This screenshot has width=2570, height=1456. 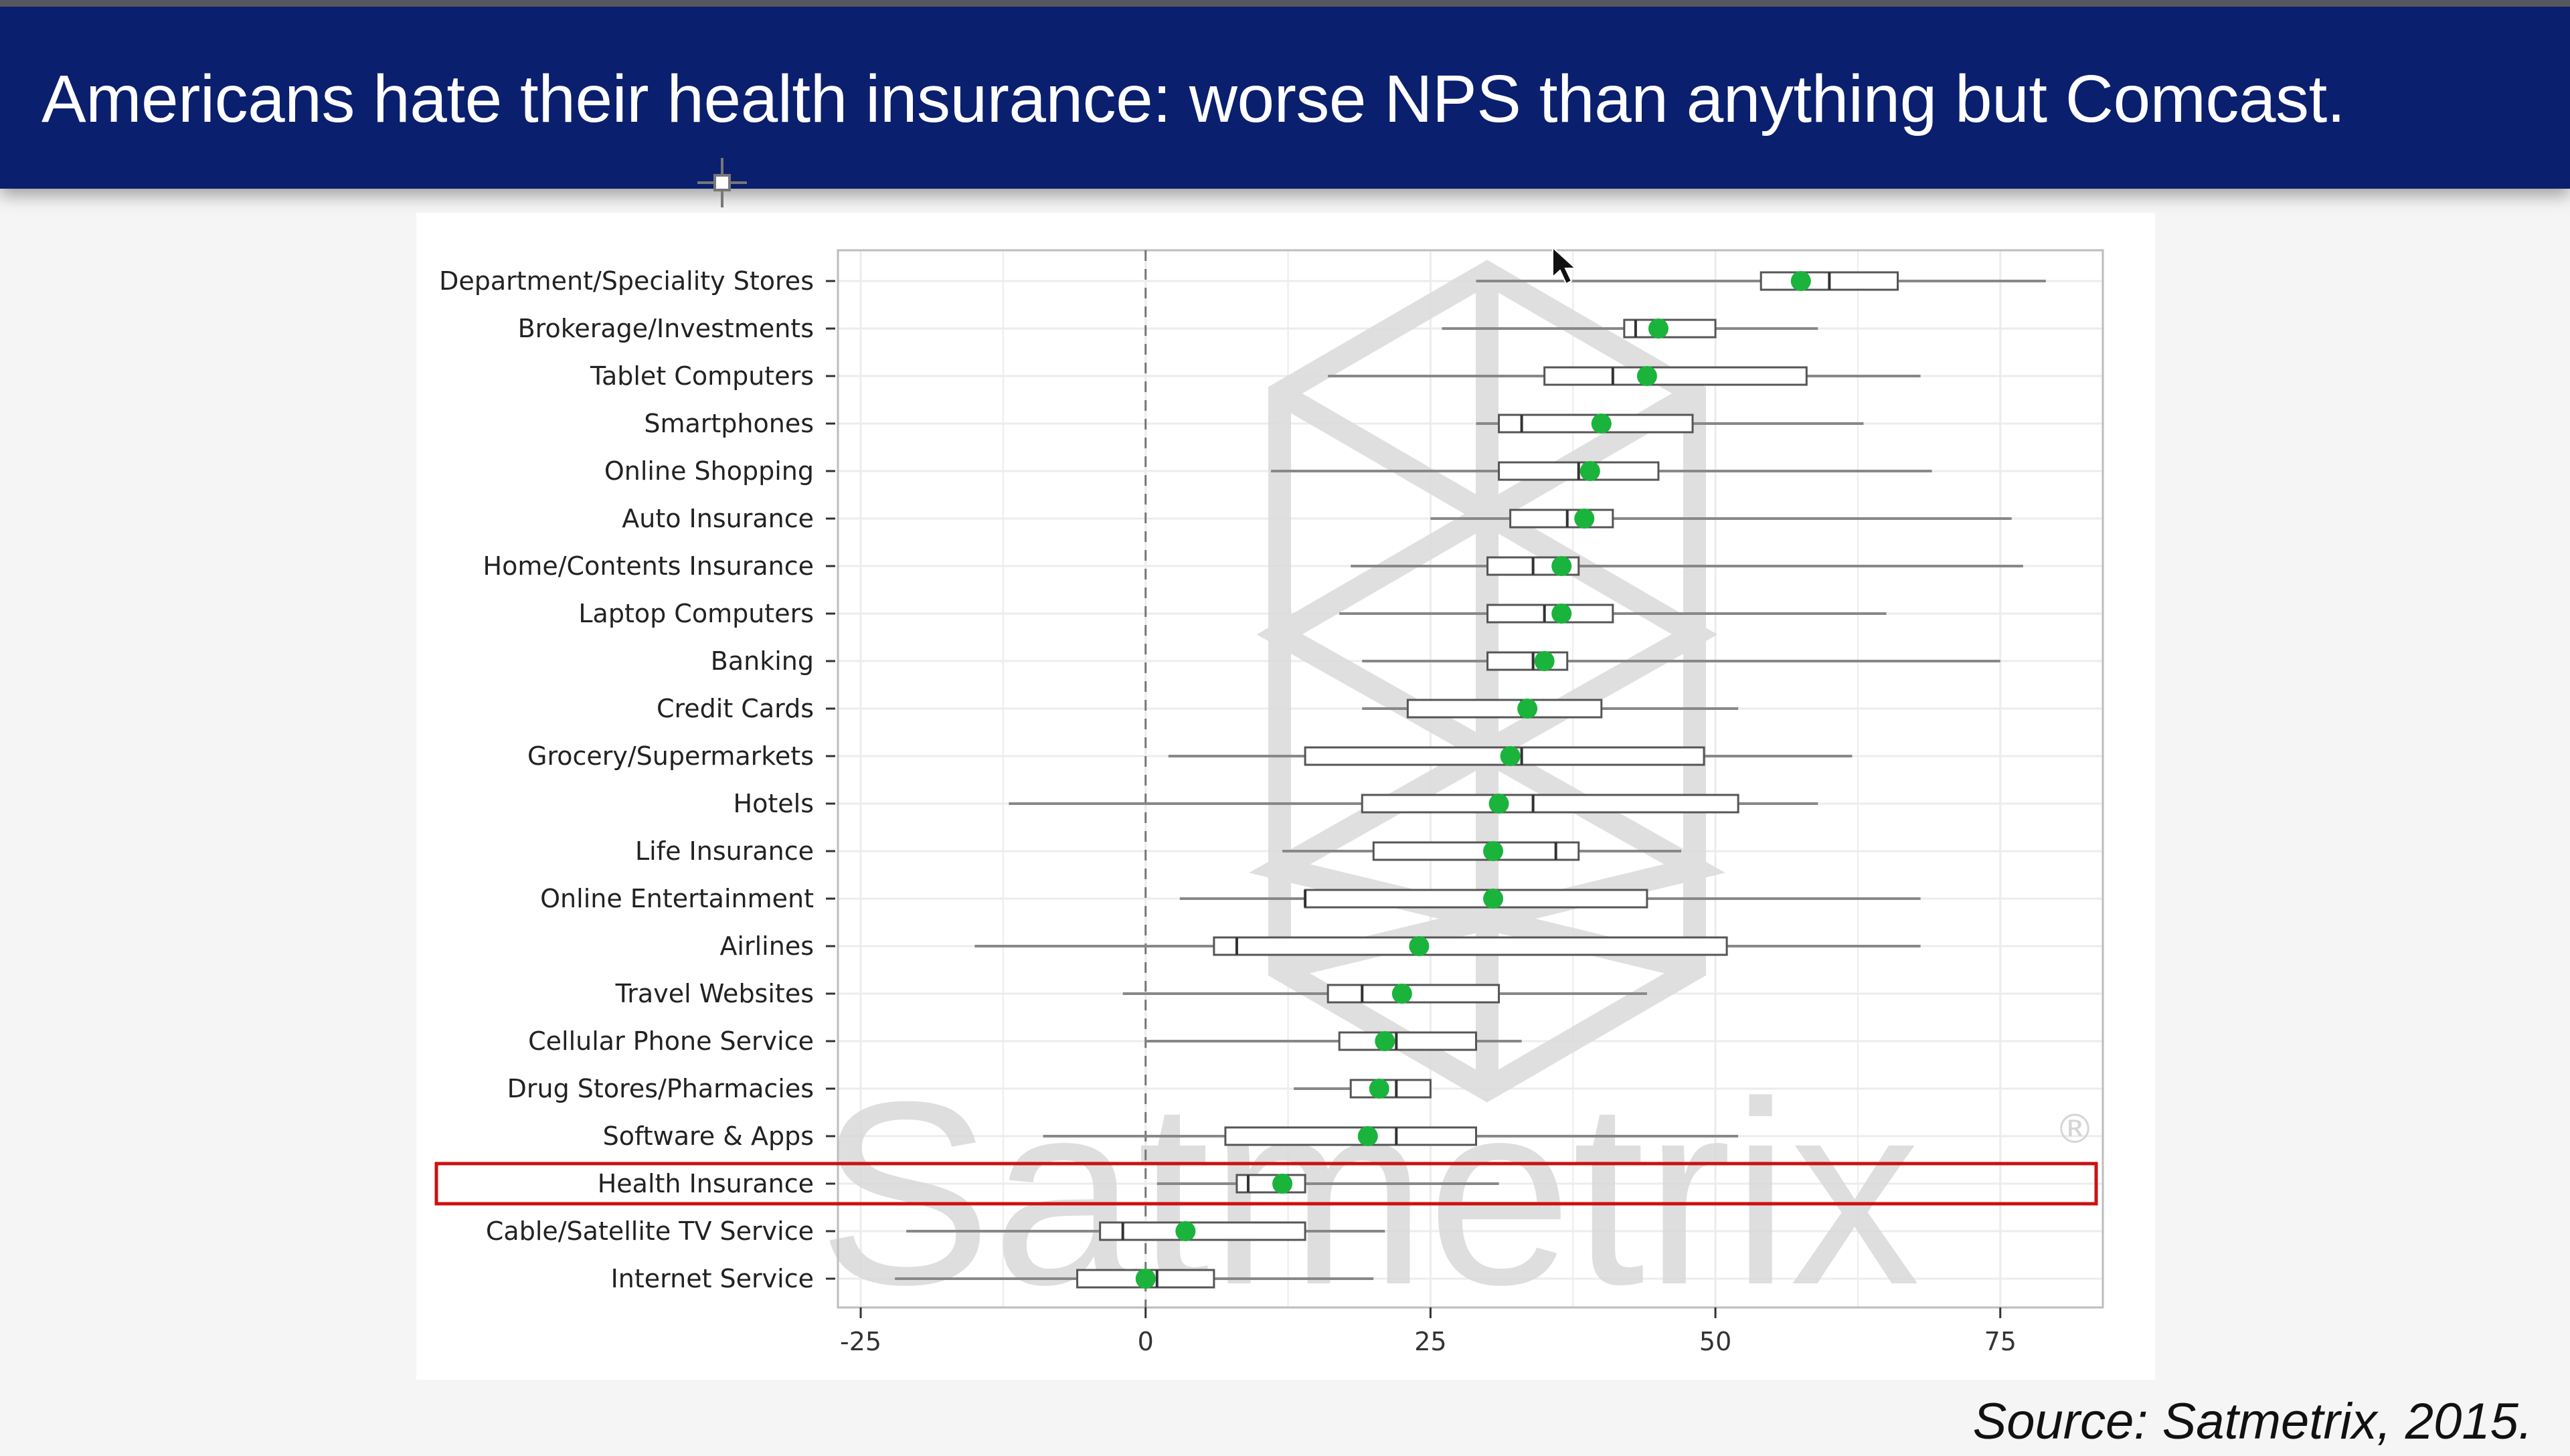 I want to click on category-label: Department/Speciality Stores, so click(x=626, y=281).